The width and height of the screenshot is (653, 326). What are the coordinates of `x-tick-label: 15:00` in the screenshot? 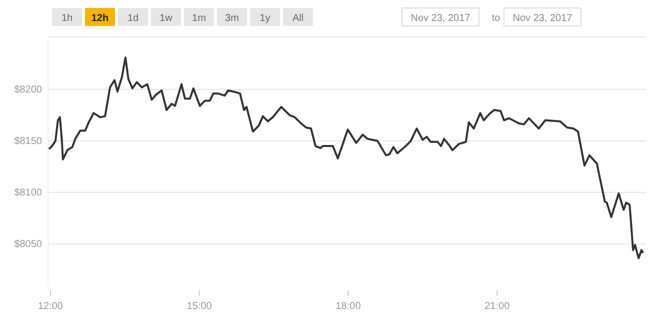 It's located at (199, 306).